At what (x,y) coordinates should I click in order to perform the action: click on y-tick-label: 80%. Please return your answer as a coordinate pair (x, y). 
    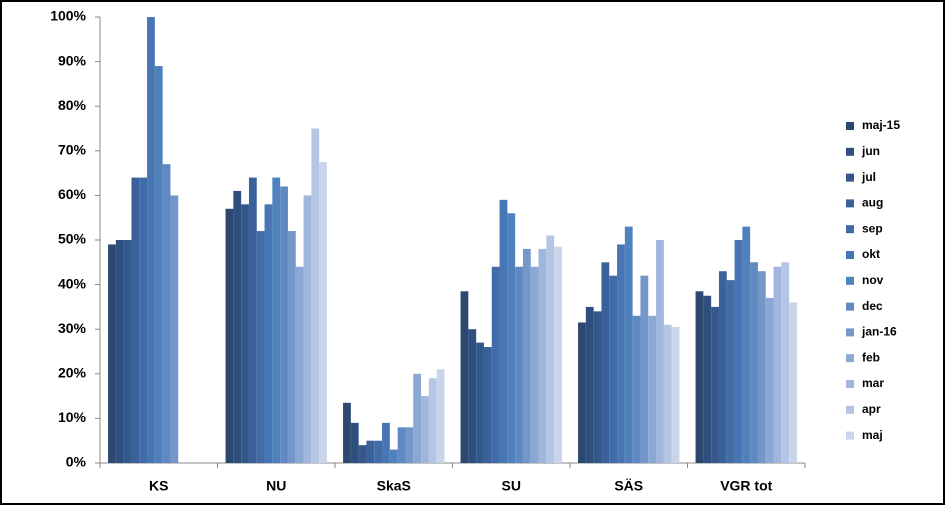
    Looking at the image, I should click on (72, 105).